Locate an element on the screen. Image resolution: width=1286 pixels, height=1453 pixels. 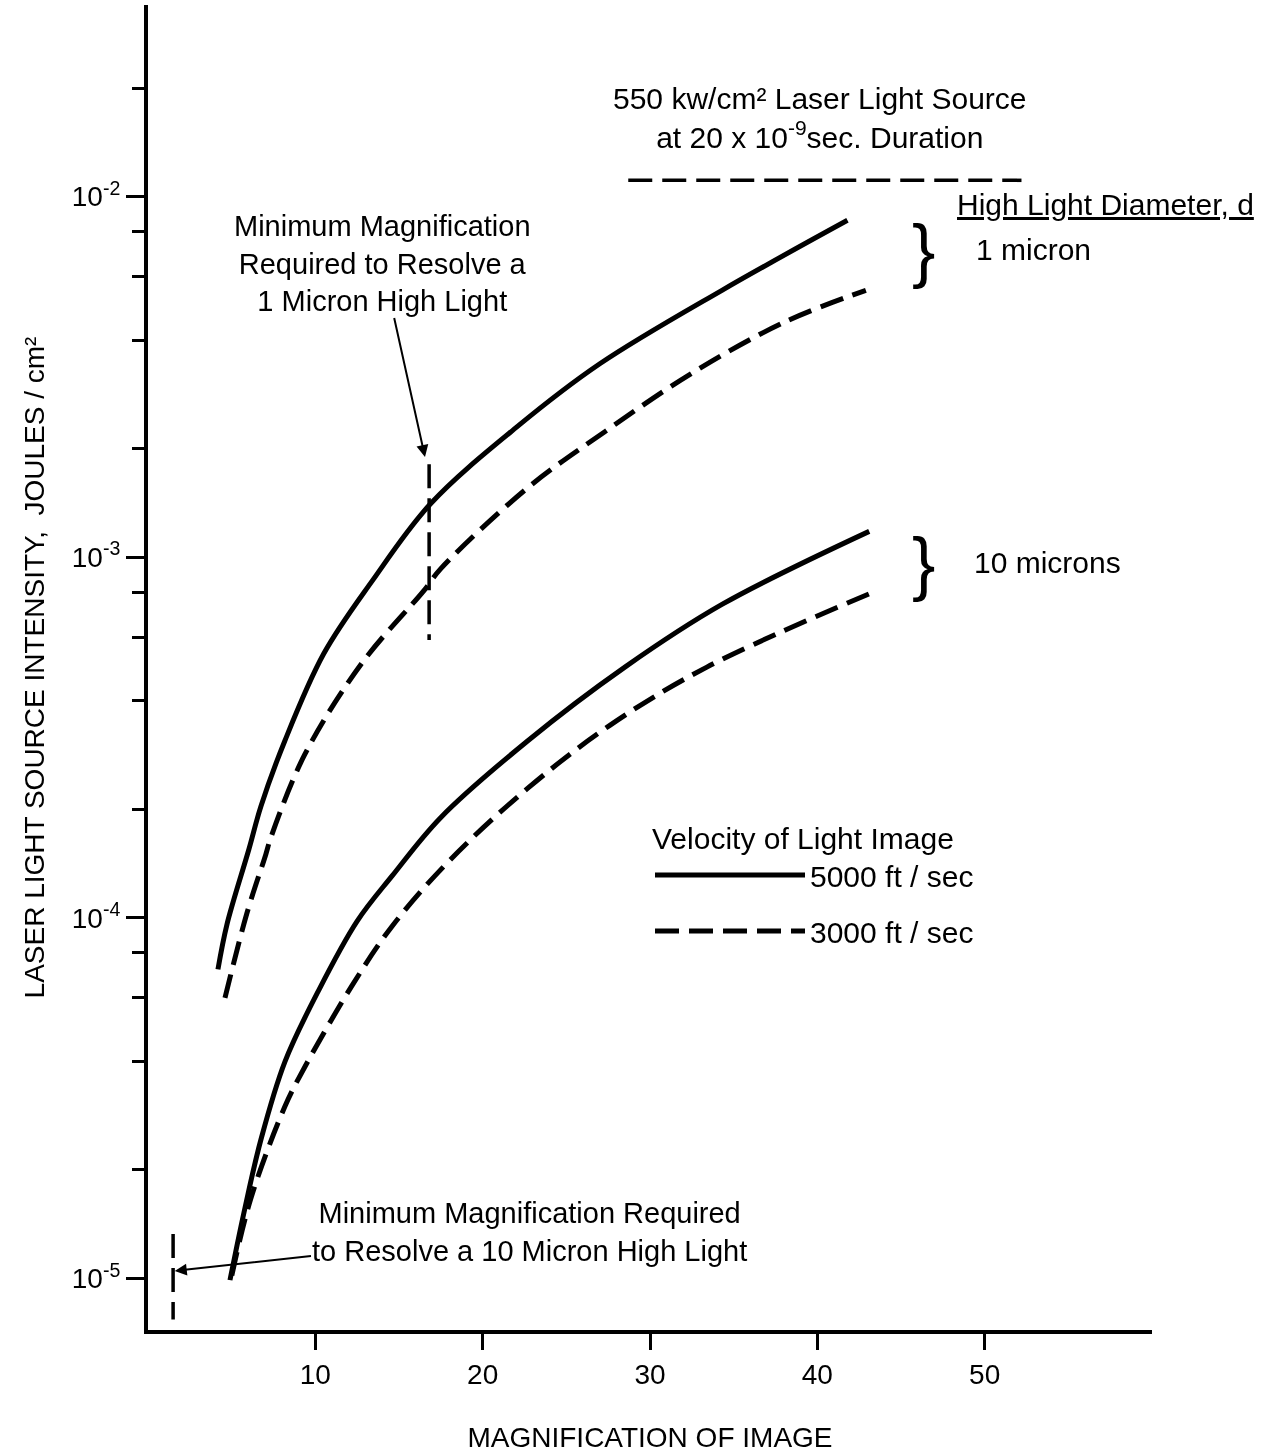
x-tick-label: 10 is located at coordinates (315, 1374).